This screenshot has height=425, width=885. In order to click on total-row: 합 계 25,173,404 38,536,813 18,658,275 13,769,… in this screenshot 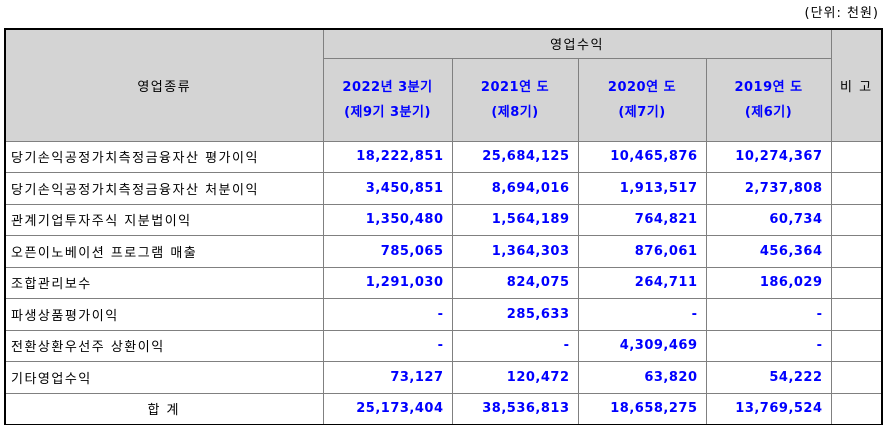, I will do `click(443, 408)`.